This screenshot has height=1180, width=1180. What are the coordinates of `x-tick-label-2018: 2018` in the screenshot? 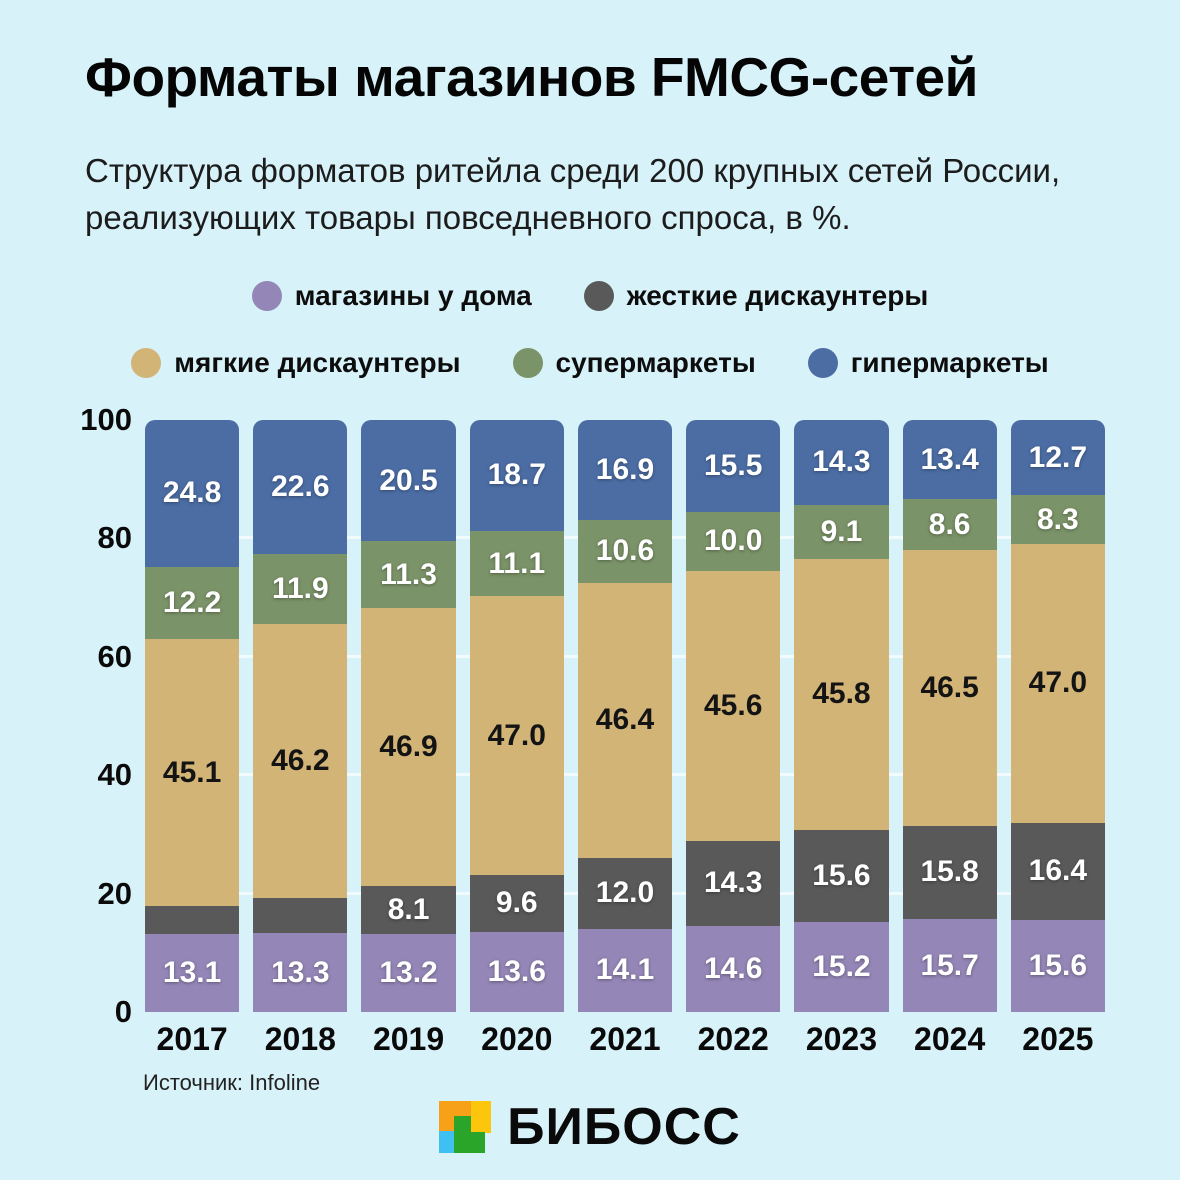 It's located at (300, 1039).